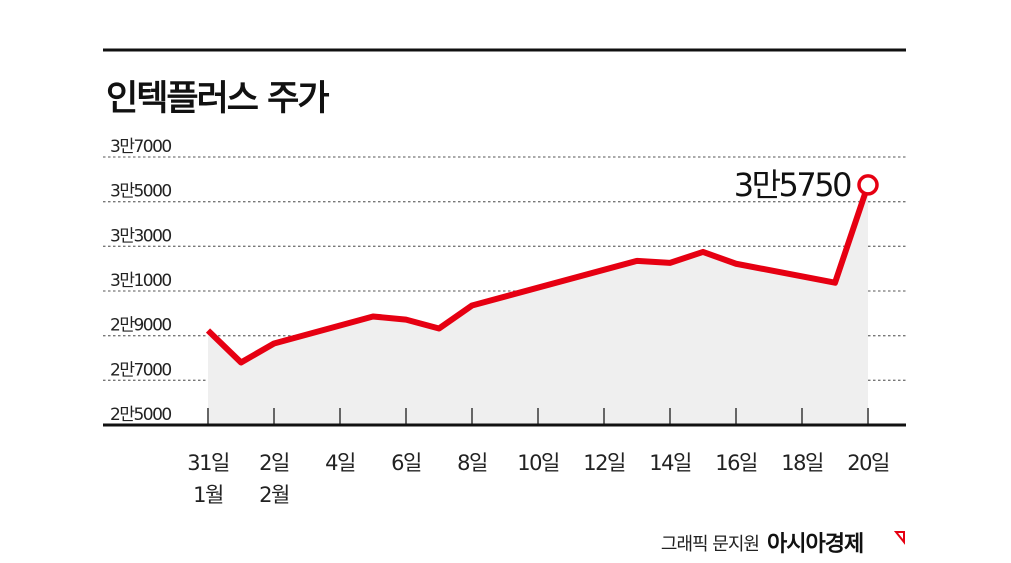  I want to click on x-tick-label: 10일, so click(538, 463).